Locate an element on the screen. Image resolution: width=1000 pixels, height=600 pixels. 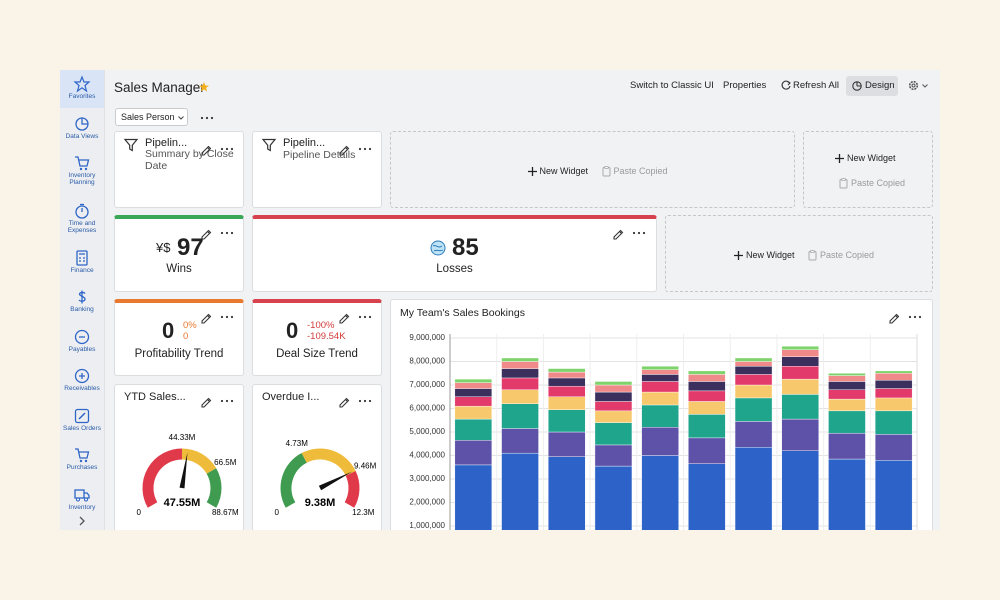
filter-dropdown: Sales Person is located at coordinates (151, 117).